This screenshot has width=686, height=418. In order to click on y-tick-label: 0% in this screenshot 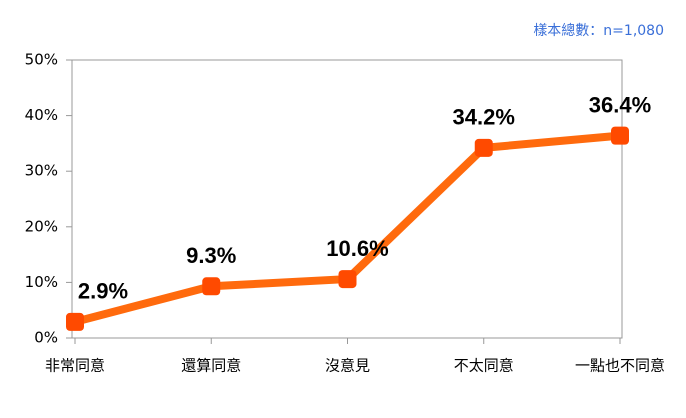, I will do `click(46, 338)`.